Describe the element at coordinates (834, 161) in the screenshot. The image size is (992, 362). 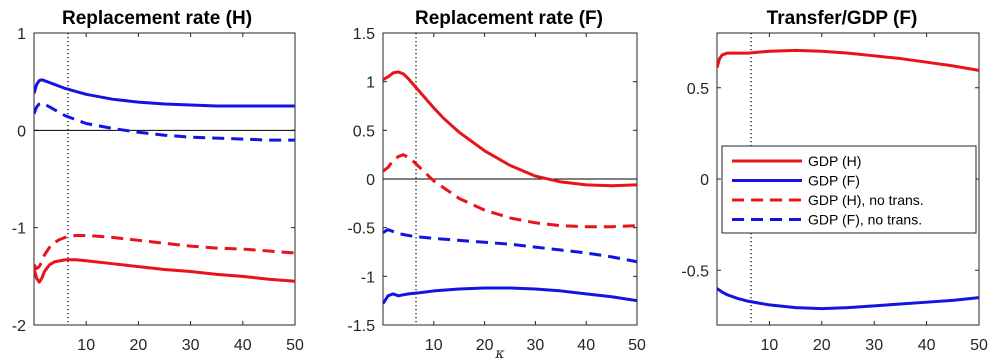
I see `legend-entry: GDP (H)` at that location.